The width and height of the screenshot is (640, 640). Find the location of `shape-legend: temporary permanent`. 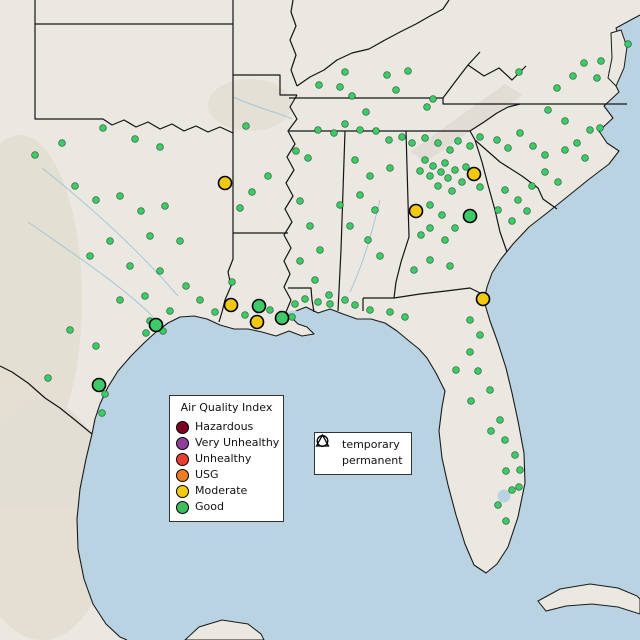

shape-legend: temporary permanent is located at coordinates (363, 453).